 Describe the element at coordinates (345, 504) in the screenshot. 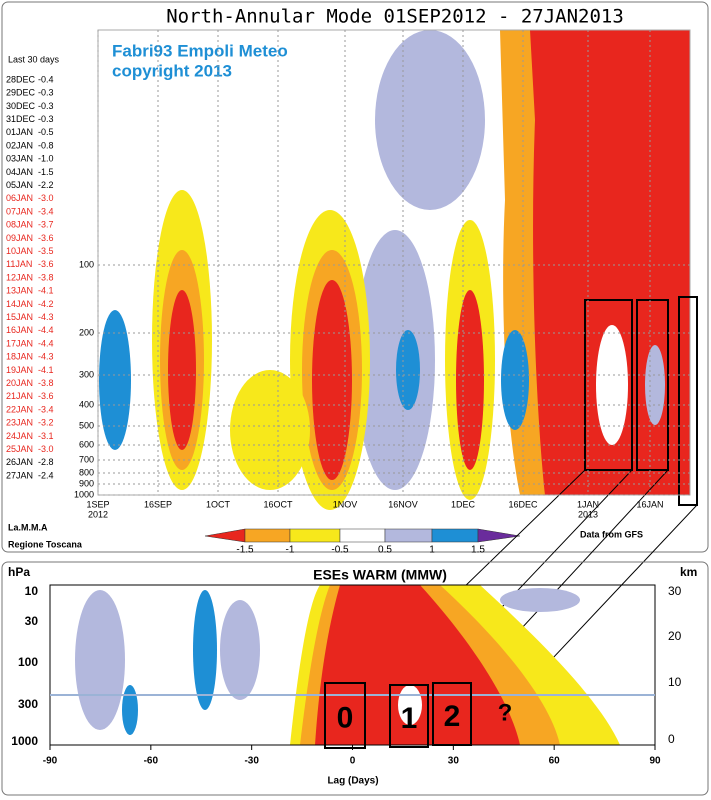

I see `x-tick-label: 1NOV` at that location.